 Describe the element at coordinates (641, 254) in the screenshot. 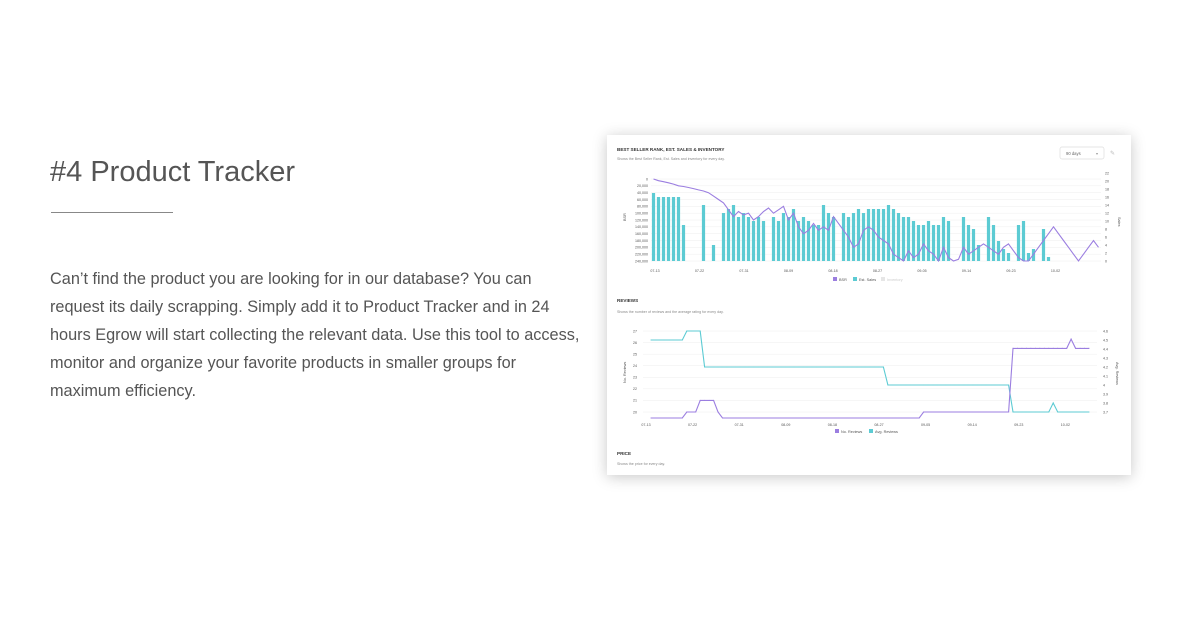

I see `bsr-tick-label: 220,000` at that location.